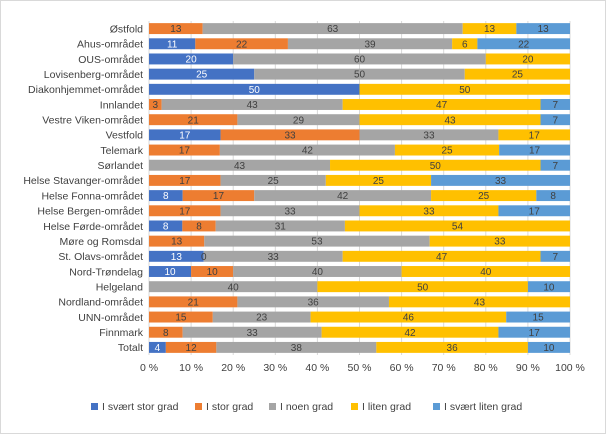  I want to click on category-label: Telemark, so click(121, 151).